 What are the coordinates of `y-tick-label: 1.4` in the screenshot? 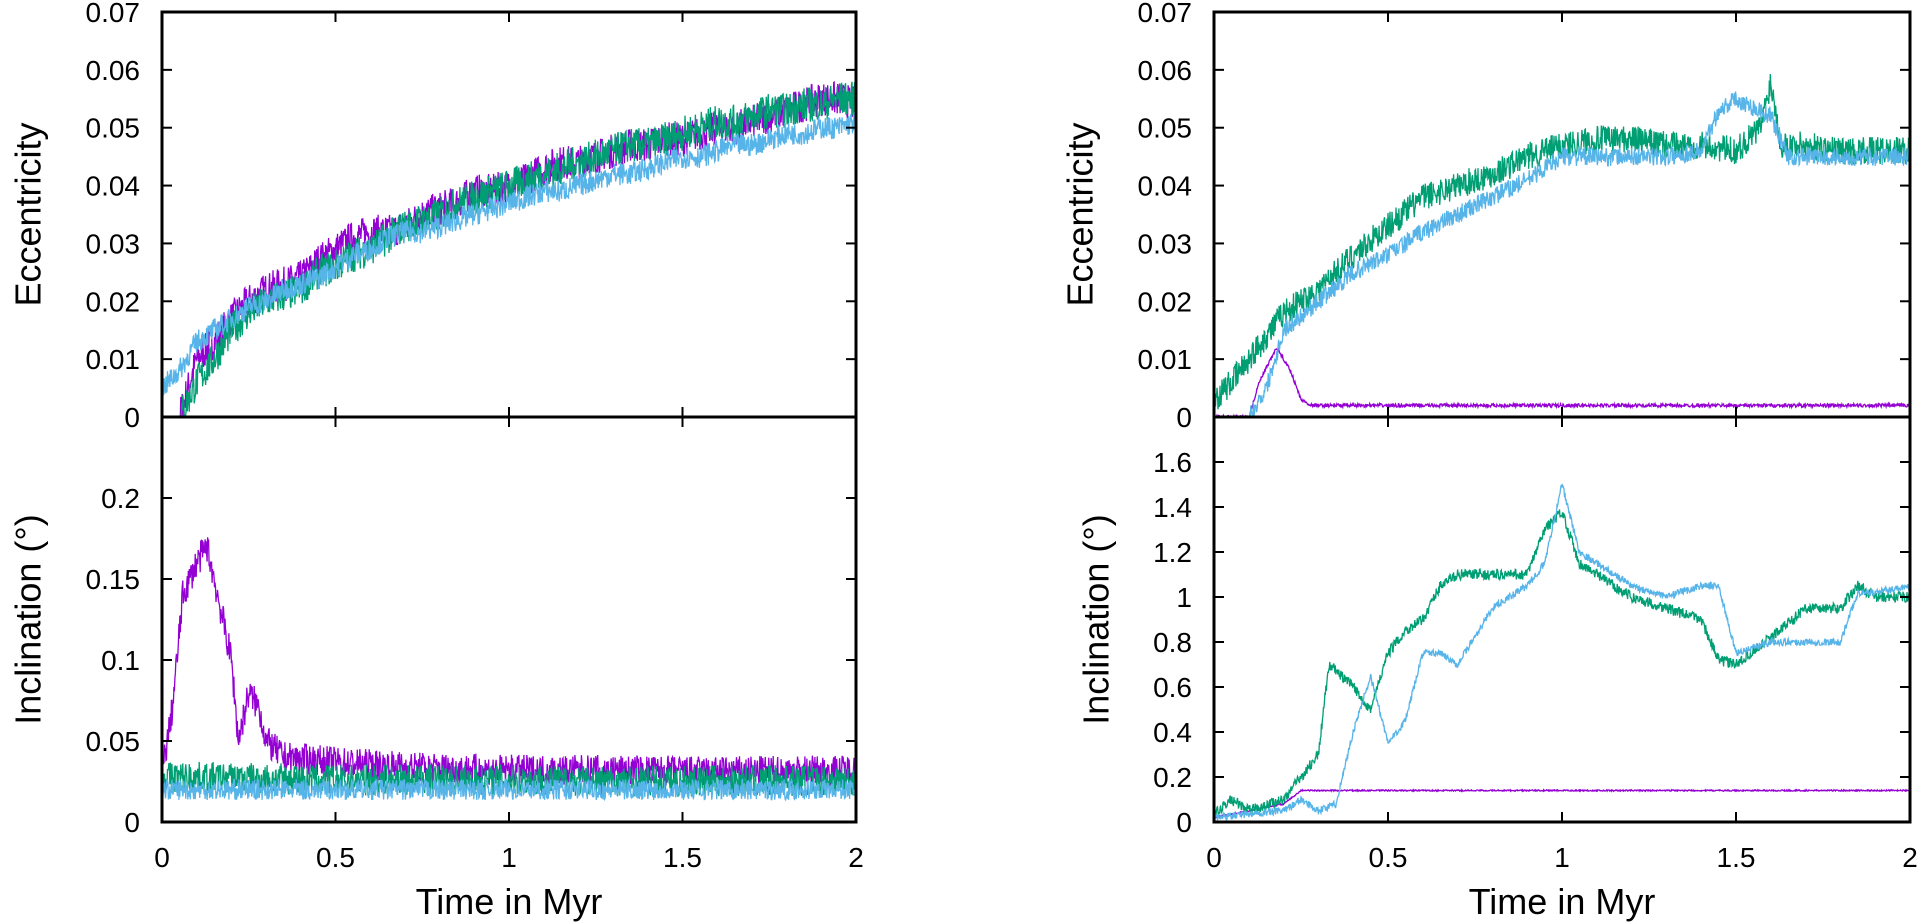 It's located at (1172, 507).